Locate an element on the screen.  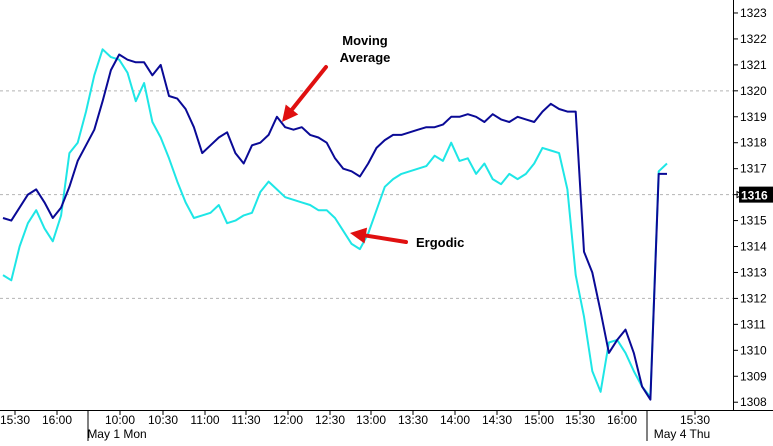
x-tick-label: 10:30 is located at coordinates (163, 420).